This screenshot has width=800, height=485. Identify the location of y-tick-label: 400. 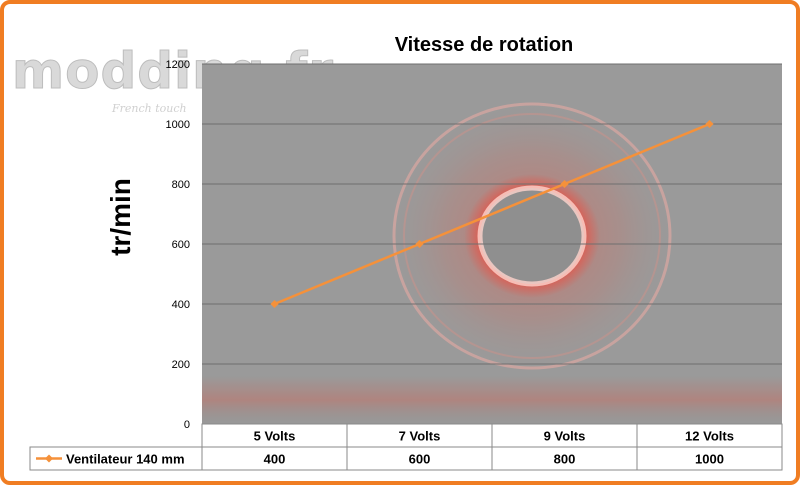
(181, 305).